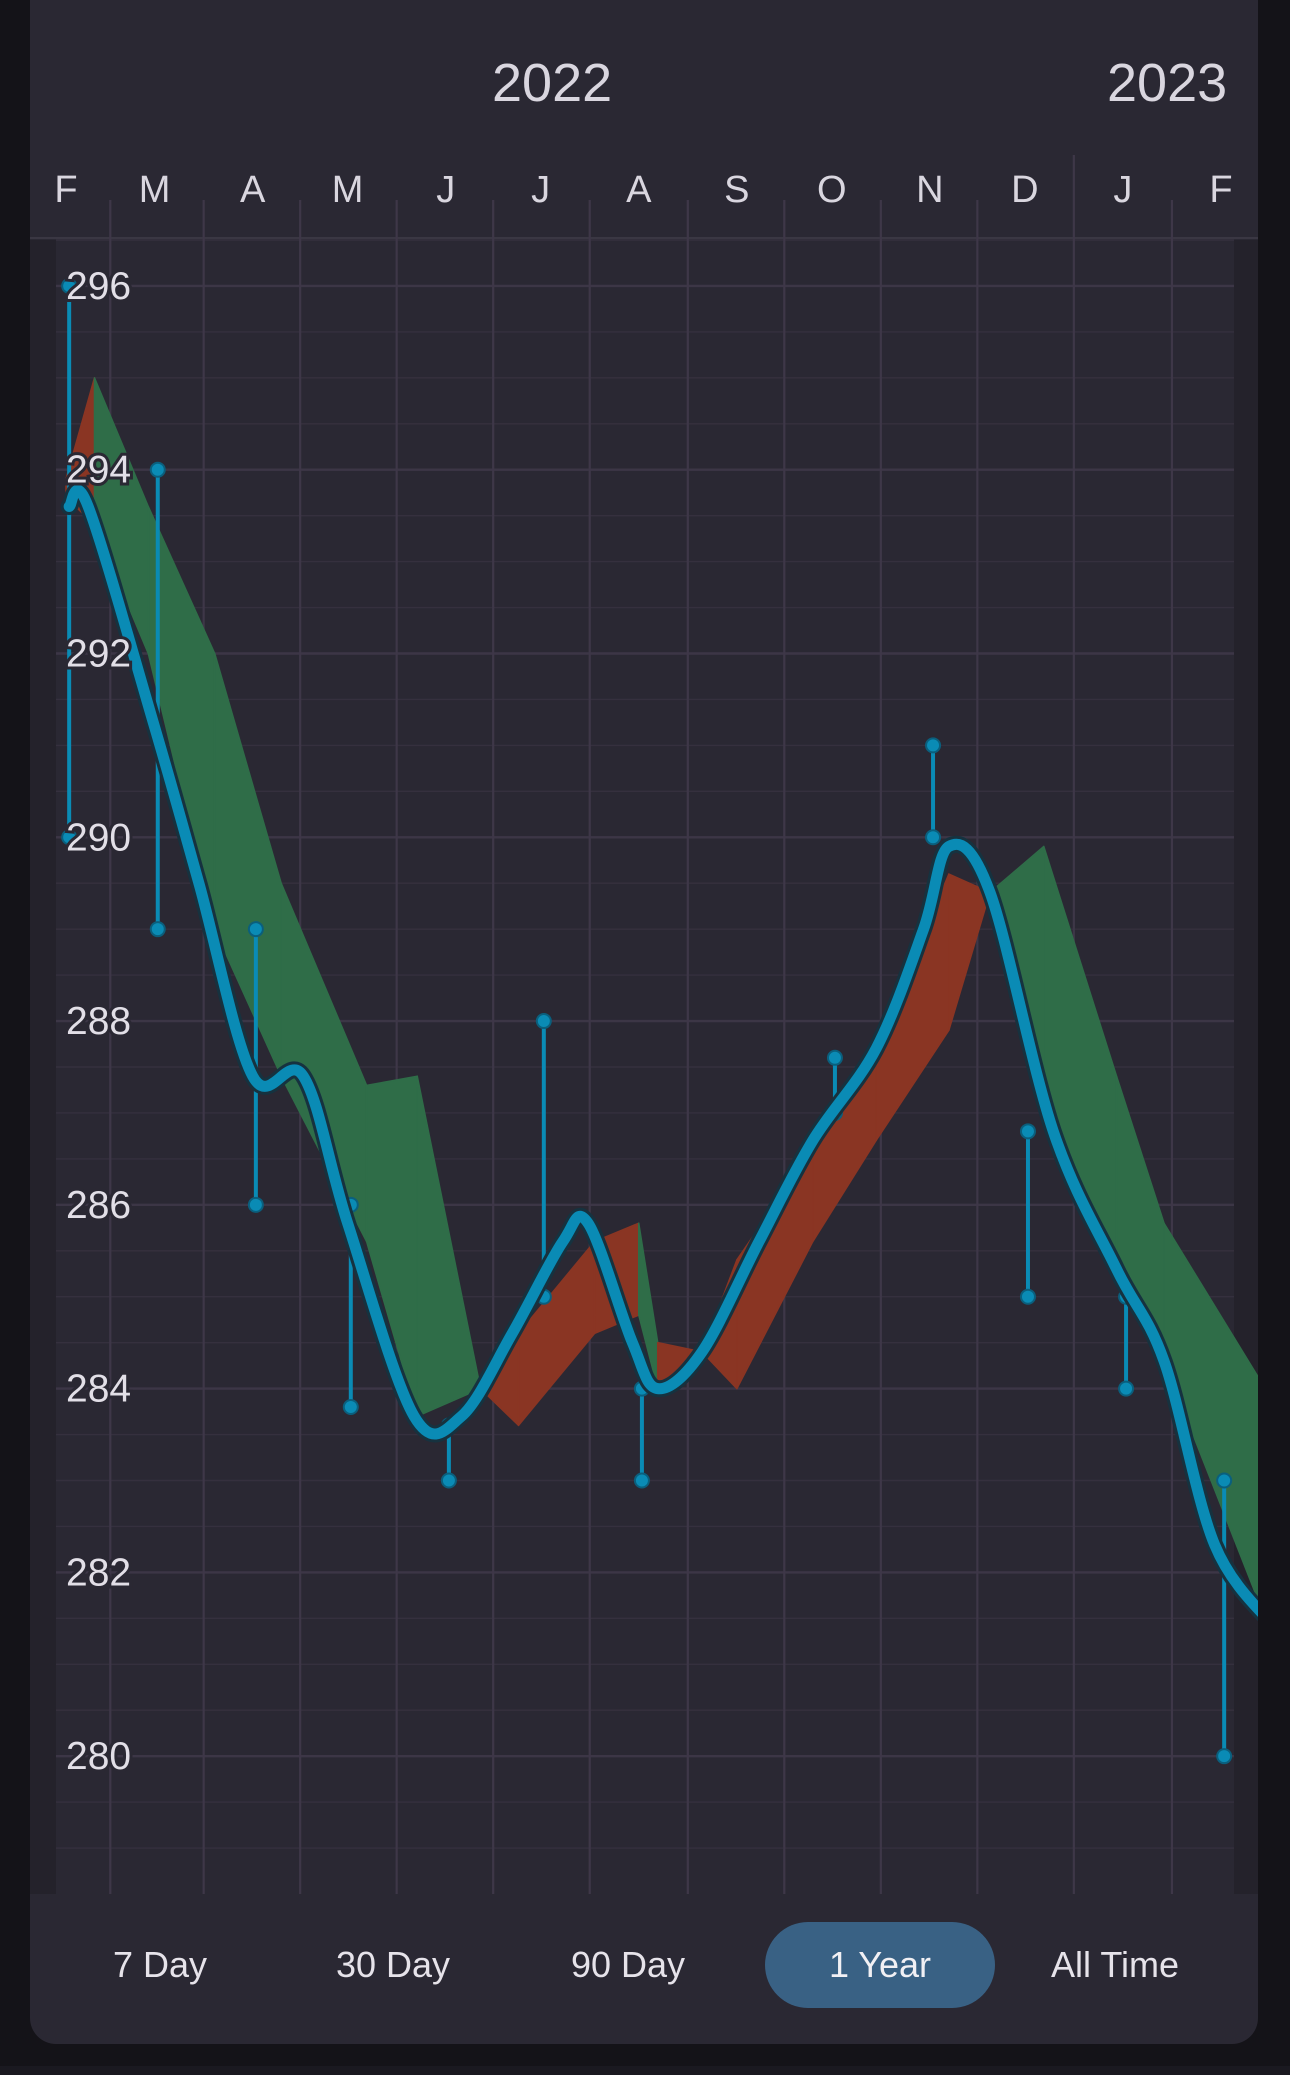  I want to click on year-label-2023: 2023, so click(1167, 83).